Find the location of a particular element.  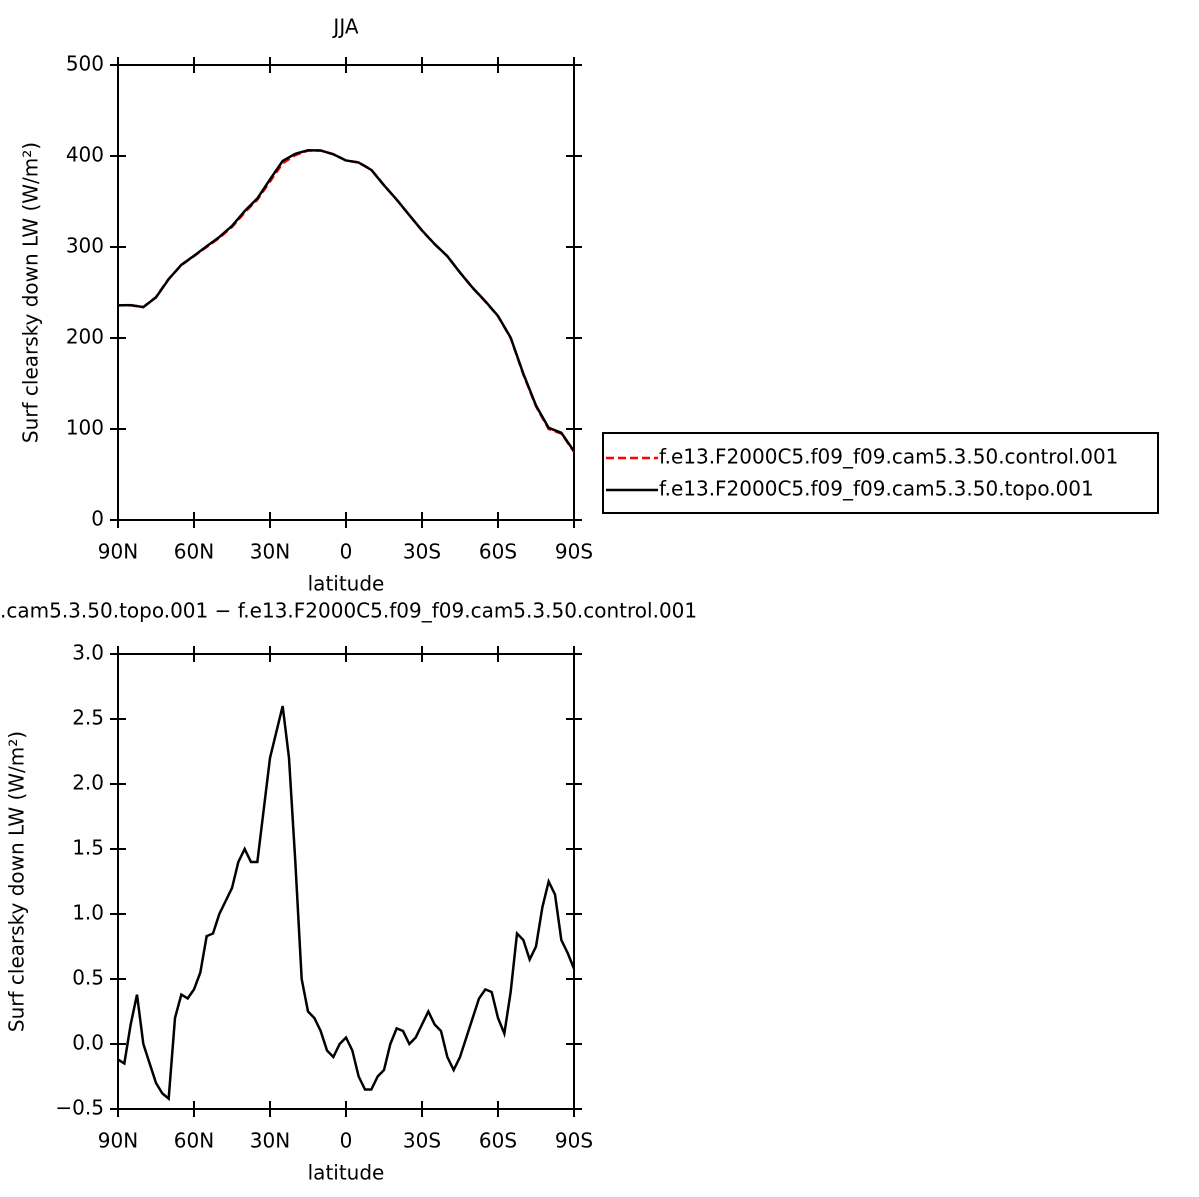

y-tick-label: 3.0 is located at coordinates (88, 653).